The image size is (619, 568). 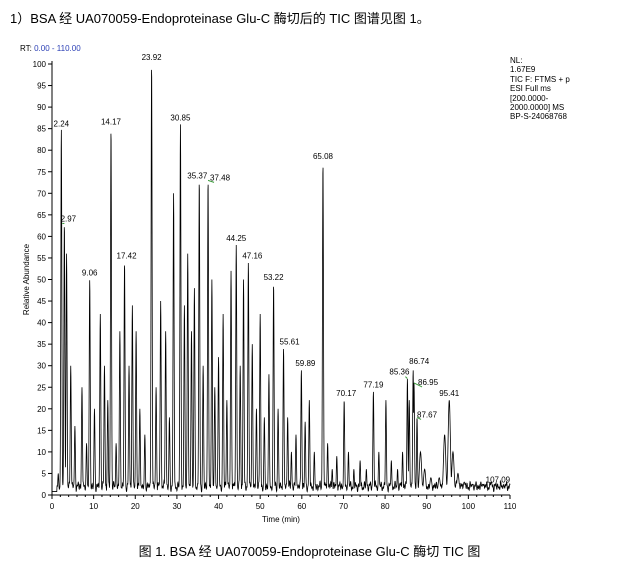 I want to click on rt-label: RT:, so click(x=26, y=48).